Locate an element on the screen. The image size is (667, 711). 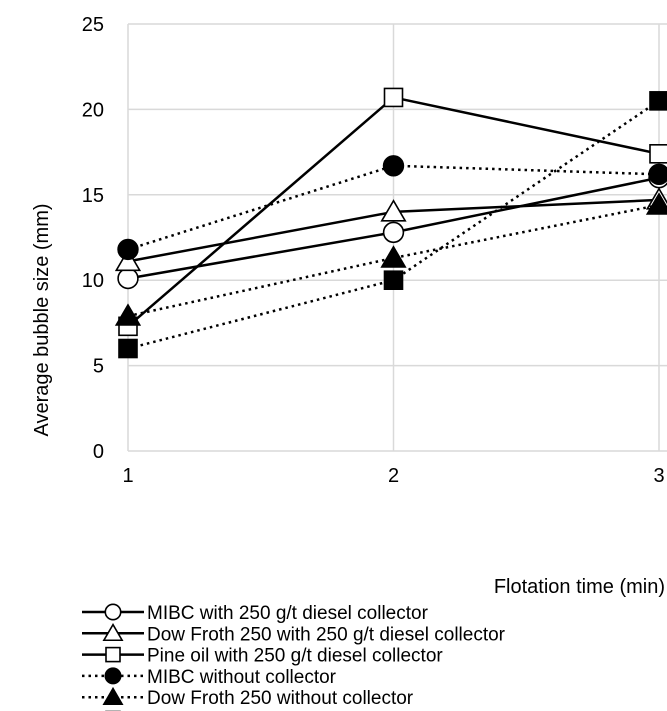
legend-entry: Pine oil without collector is located at coordinates (228, 710).